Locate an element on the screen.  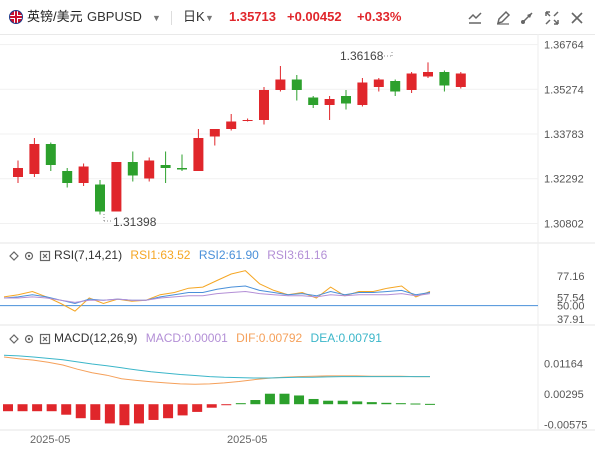
rsi3-value: RSI3:61.16 is located at coordinates (297, 255).